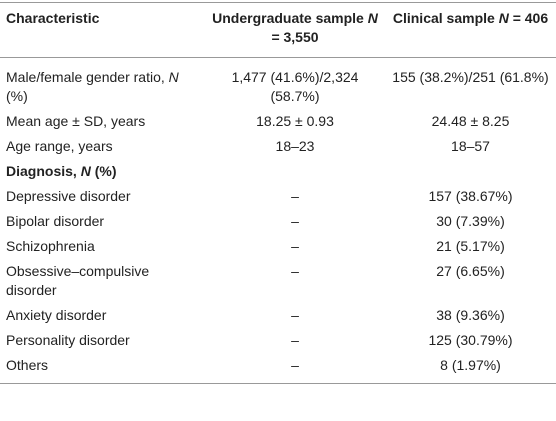  I want to click on header-cell: Characteristic, so click(102, 30).